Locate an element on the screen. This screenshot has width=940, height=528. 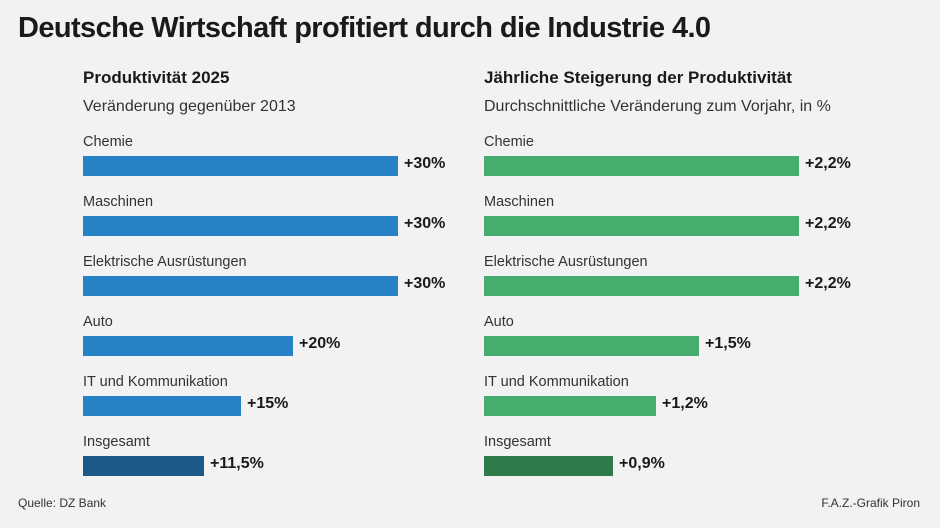
bar-row: Insgesamt +0,9% is located at coordinates (694, 459).